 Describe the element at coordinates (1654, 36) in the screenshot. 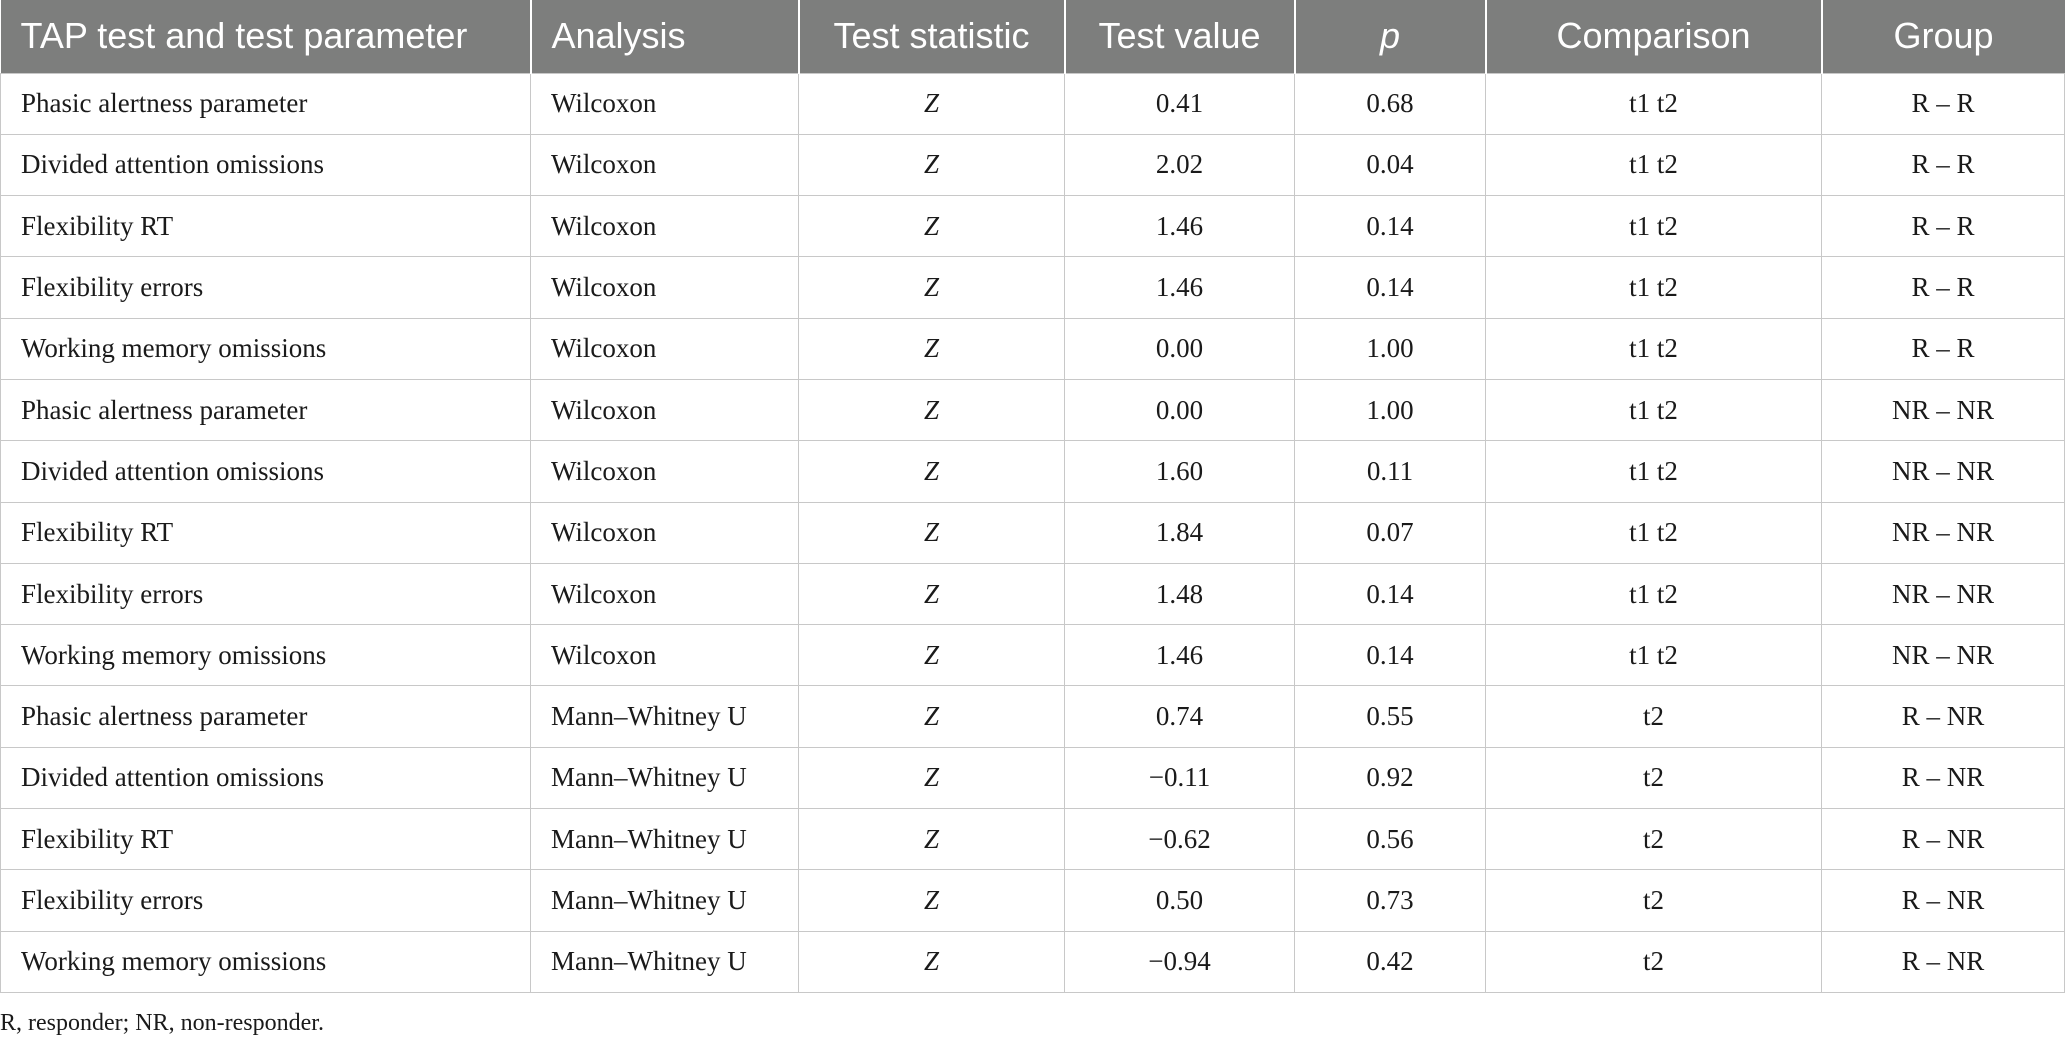

I see `header-comparison: Comparison` at that location.